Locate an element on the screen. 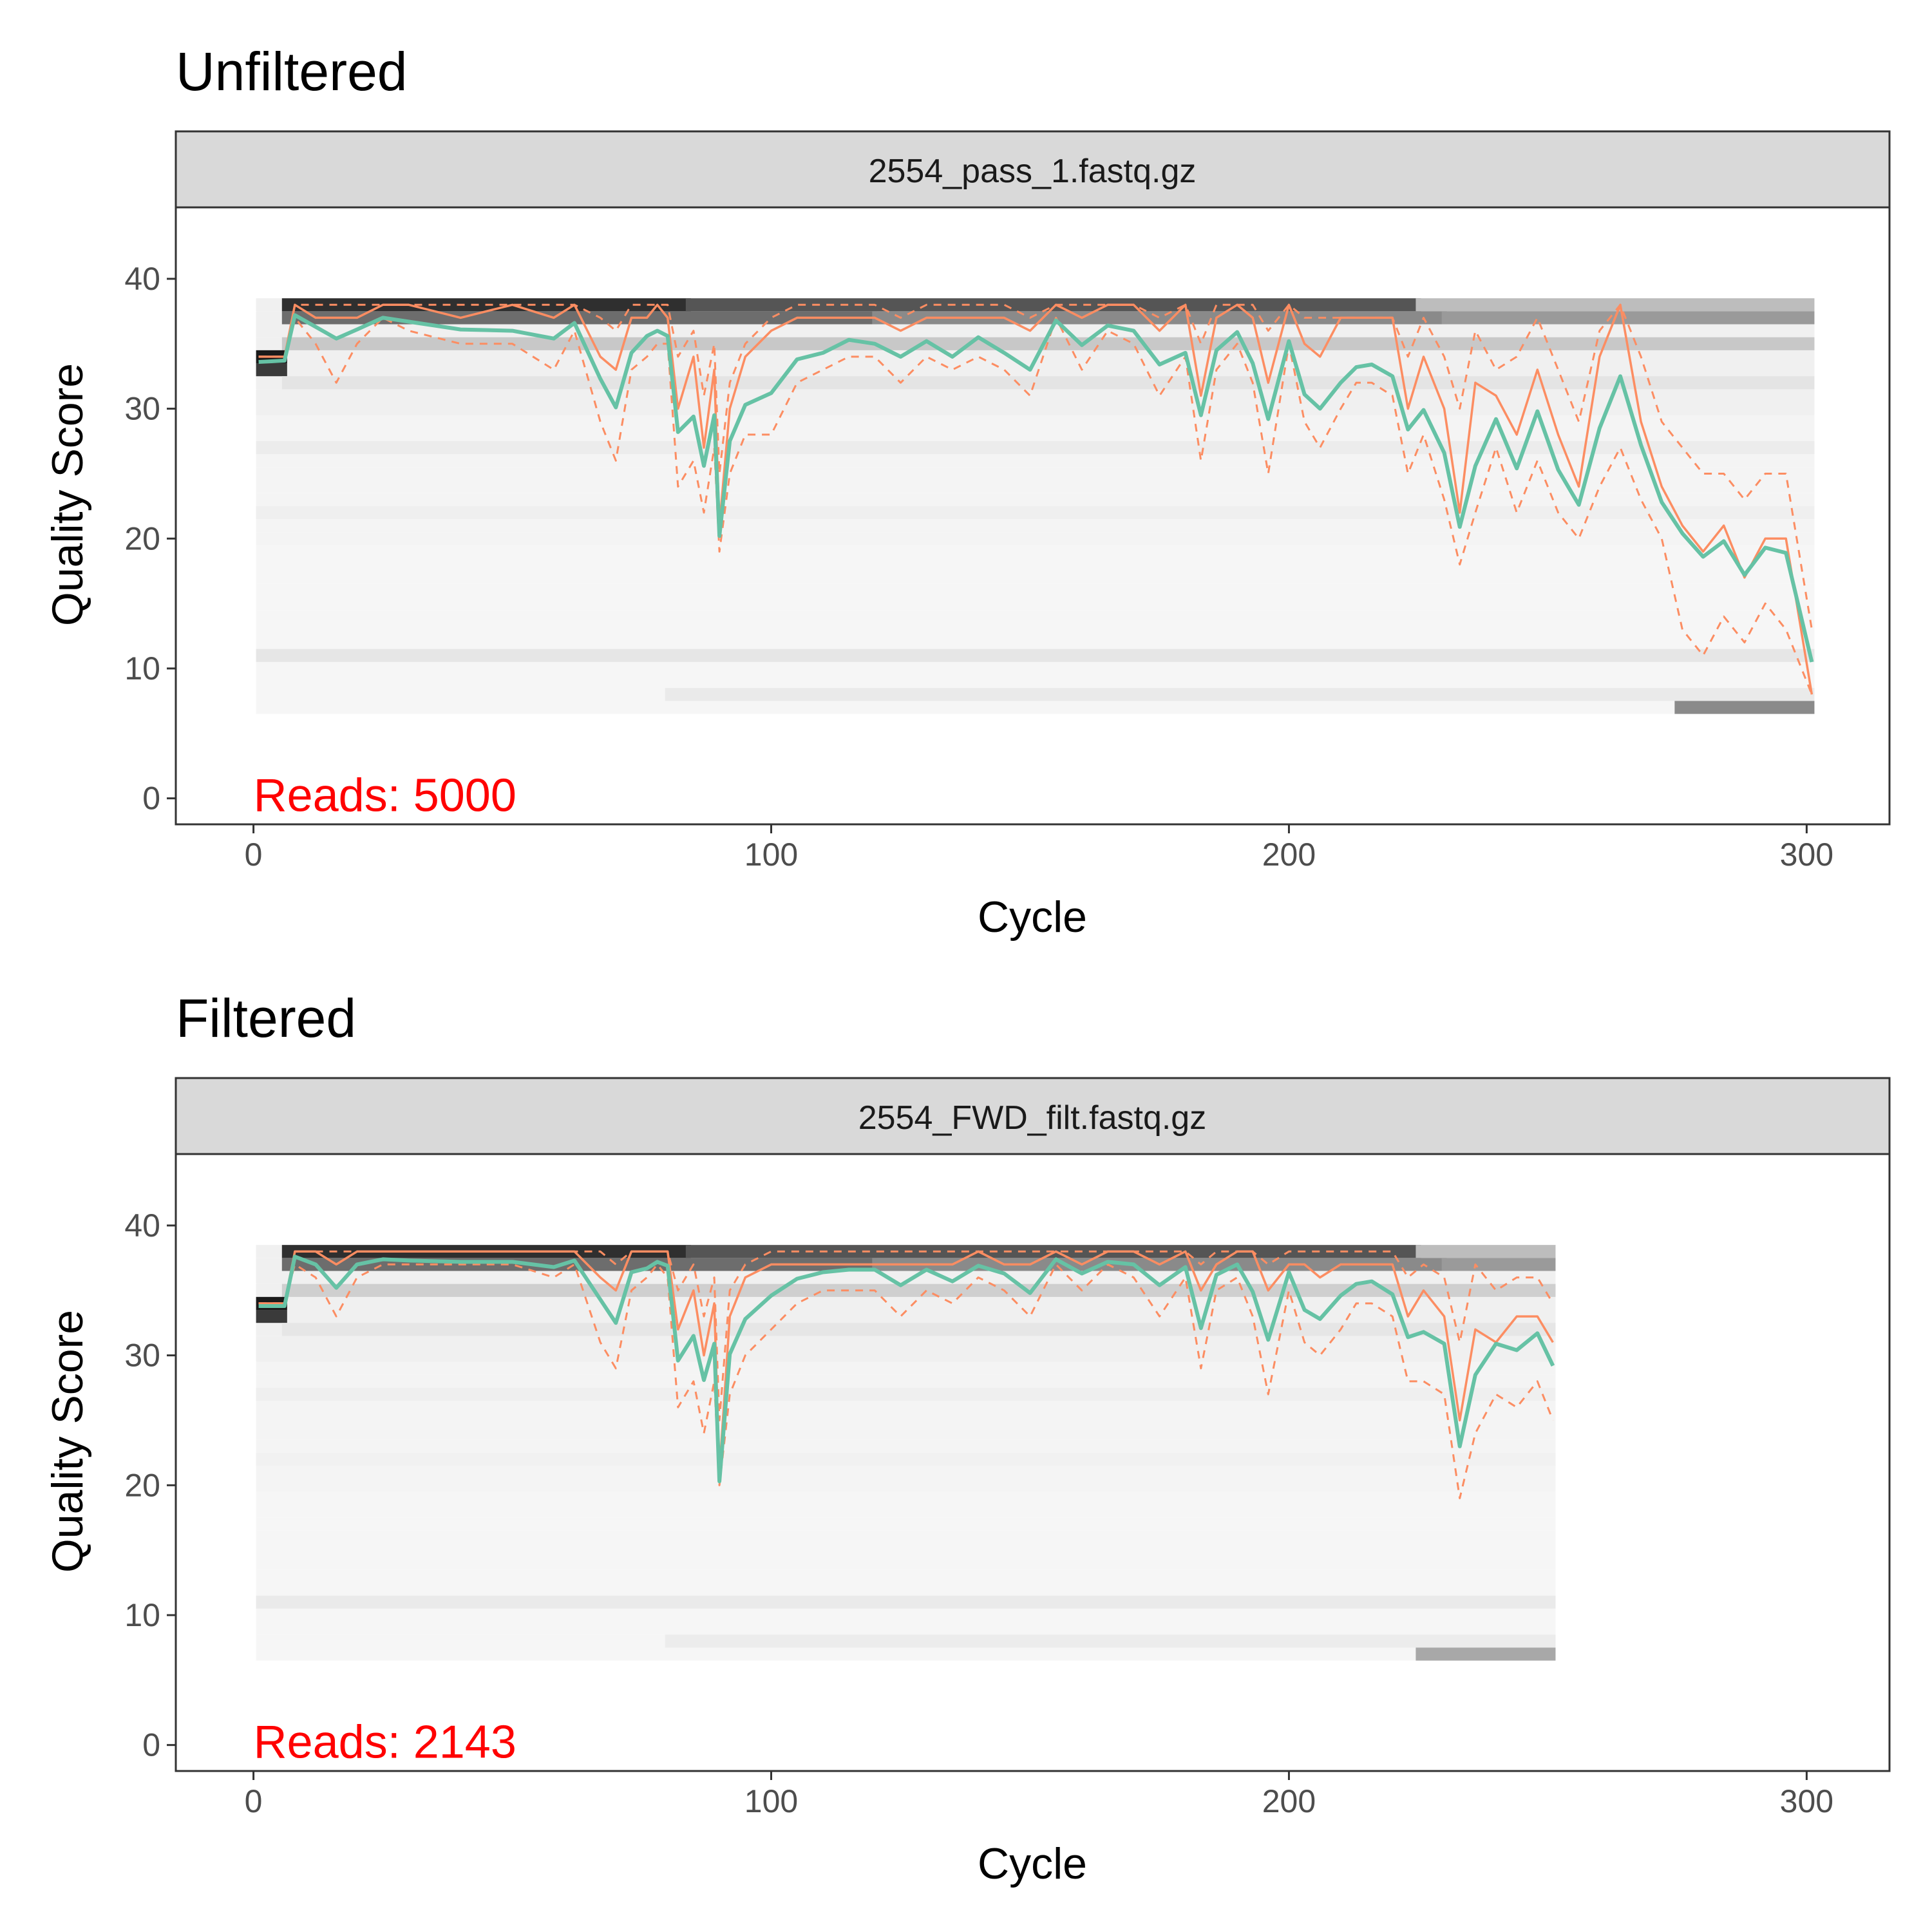 The width and height of the screenshot is (1932, 1932). x-tick-label: 0 is located at coordinates (254, 855).